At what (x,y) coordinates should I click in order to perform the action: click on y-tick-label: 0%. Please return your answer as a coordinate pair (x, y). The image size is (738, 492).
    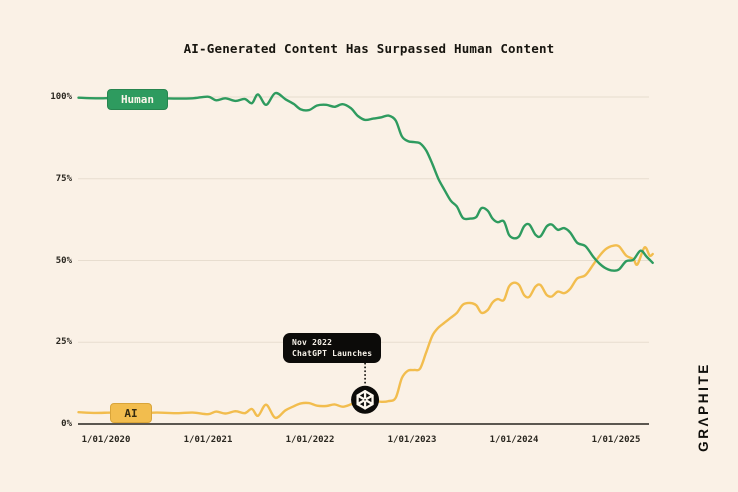
    Looking at the image, I should click on (66, 424).